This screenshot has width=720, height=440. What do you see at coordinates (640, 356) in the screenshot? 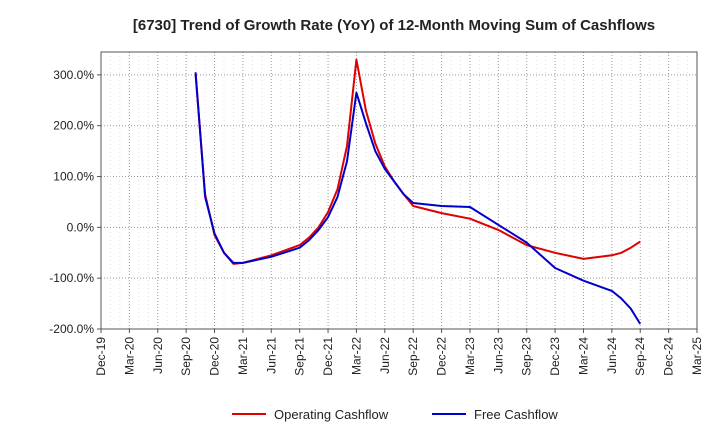
I see `x-tick-label: Sep-24` at bounding box center [640, 356].